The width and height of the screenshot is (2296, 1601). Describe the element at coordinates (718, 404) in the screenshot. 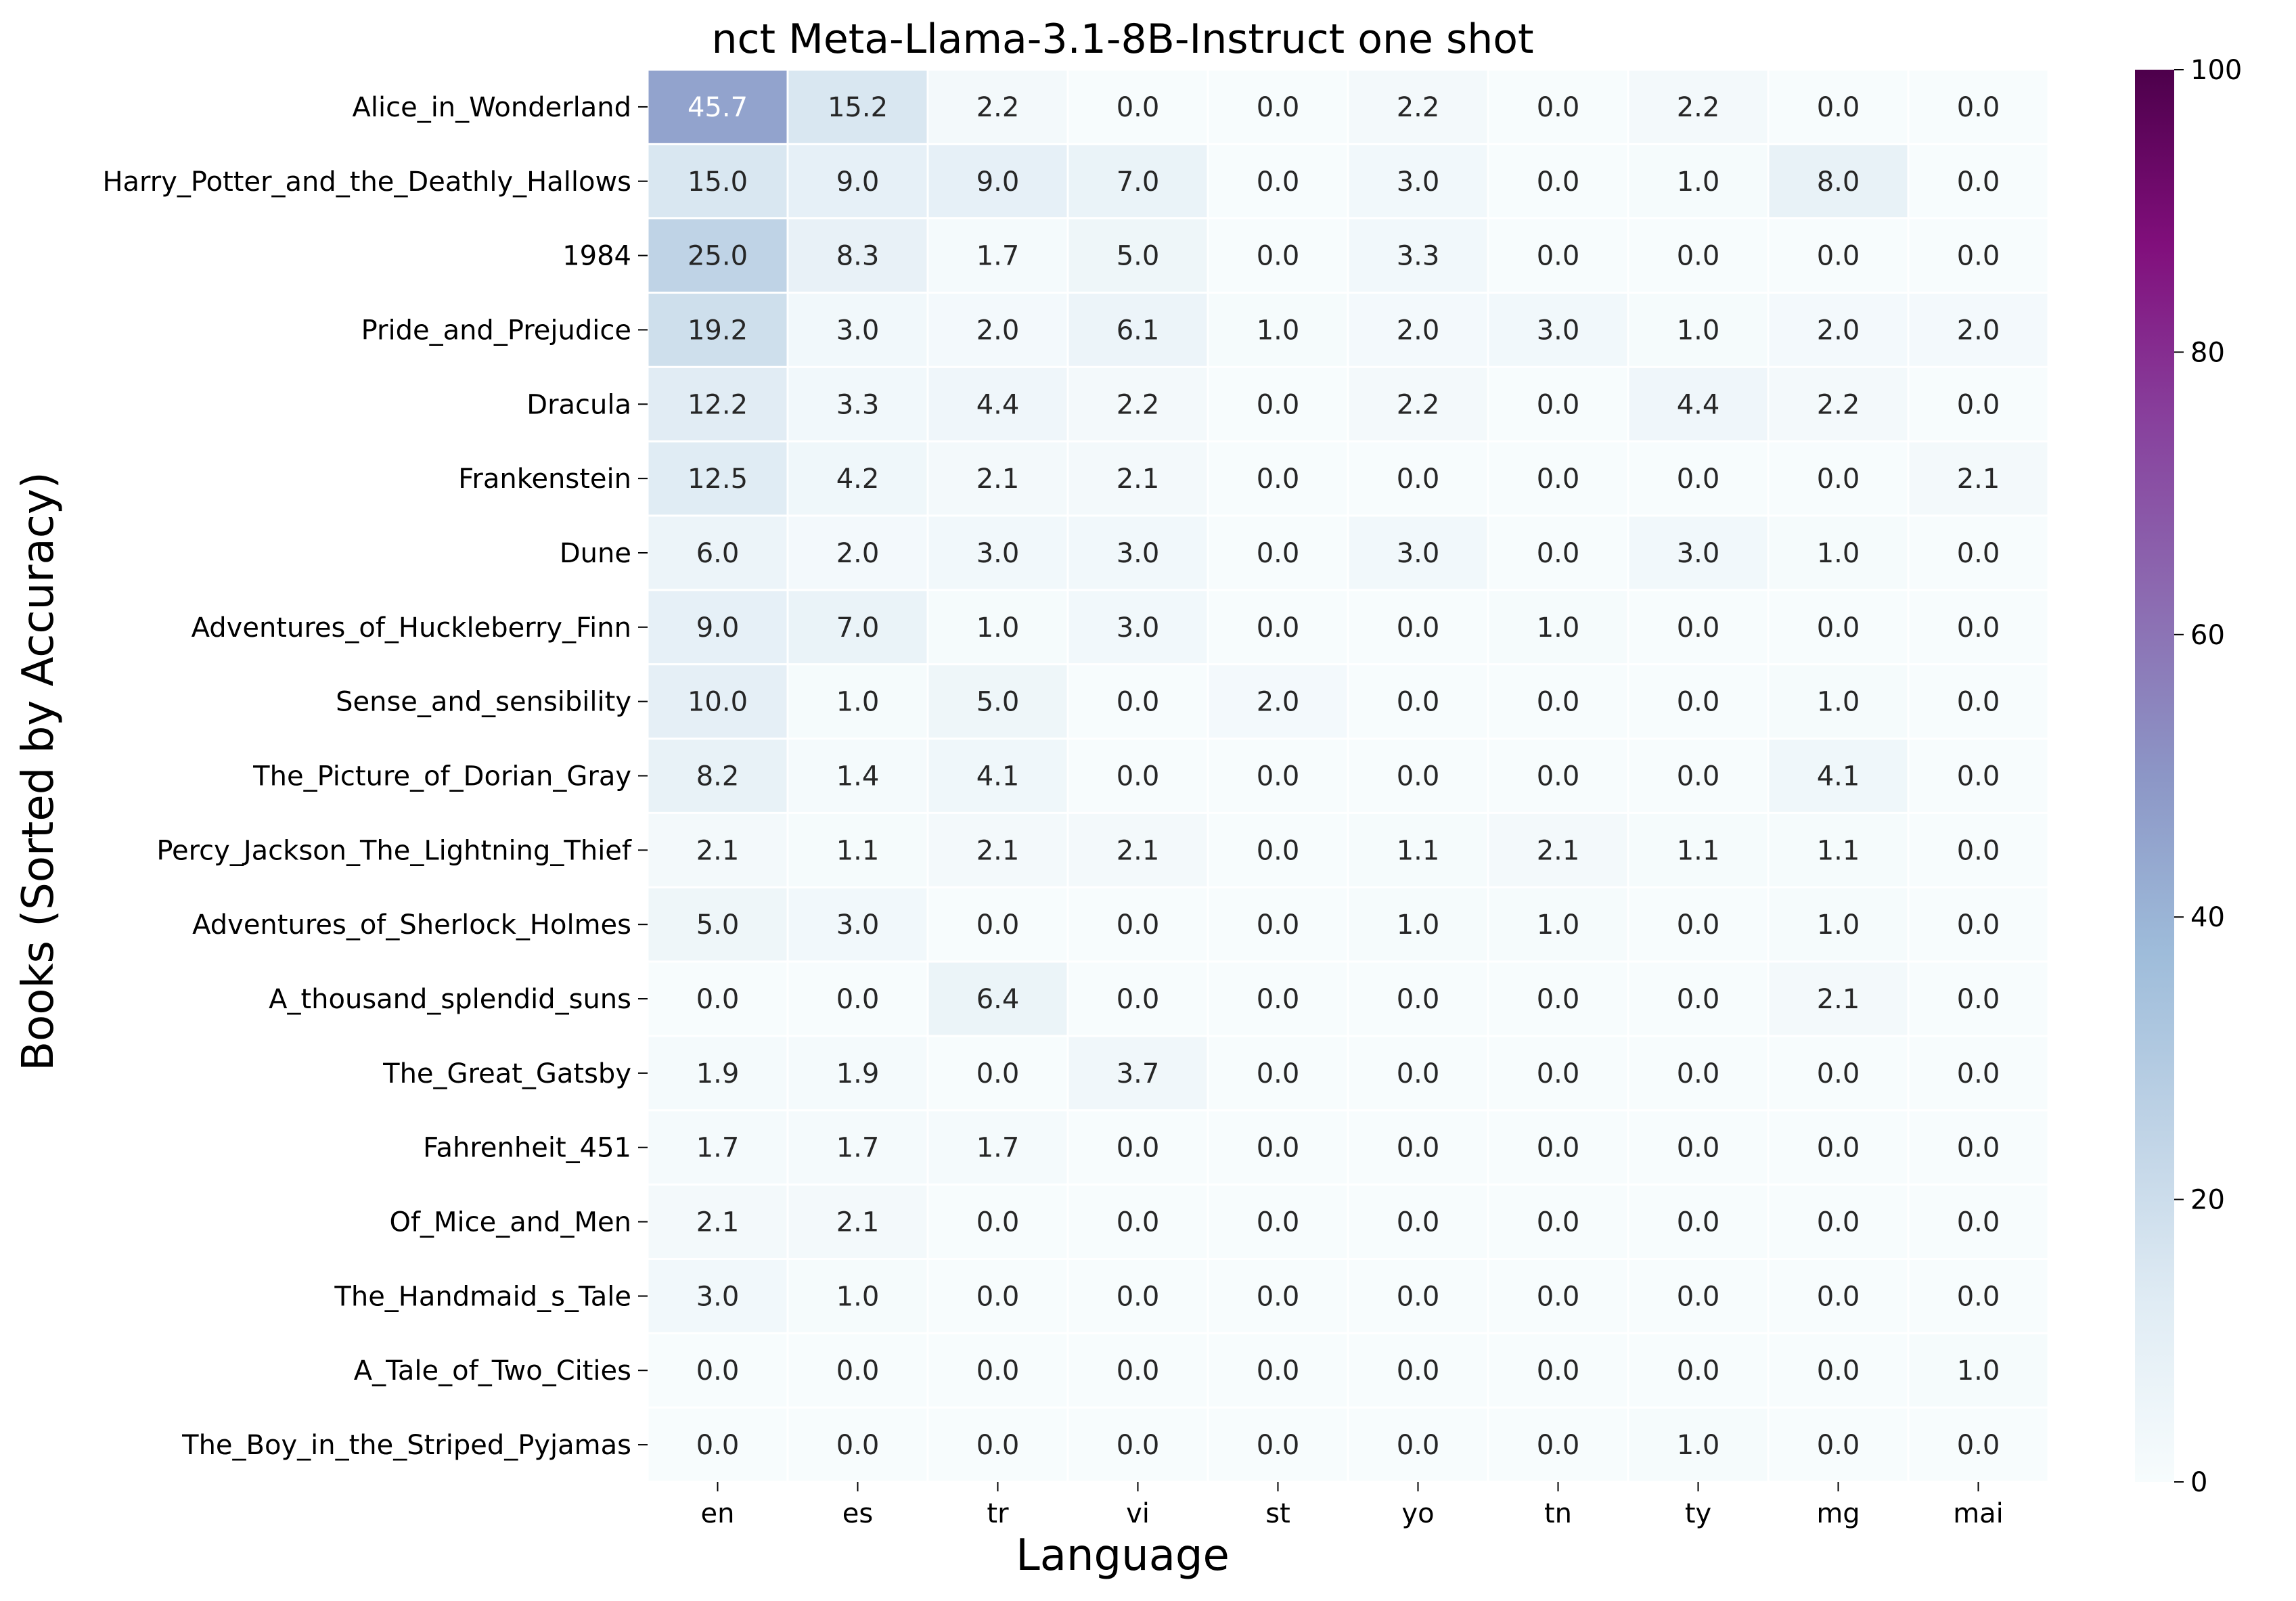

I see `cell-value-label: 12.2` at that location.